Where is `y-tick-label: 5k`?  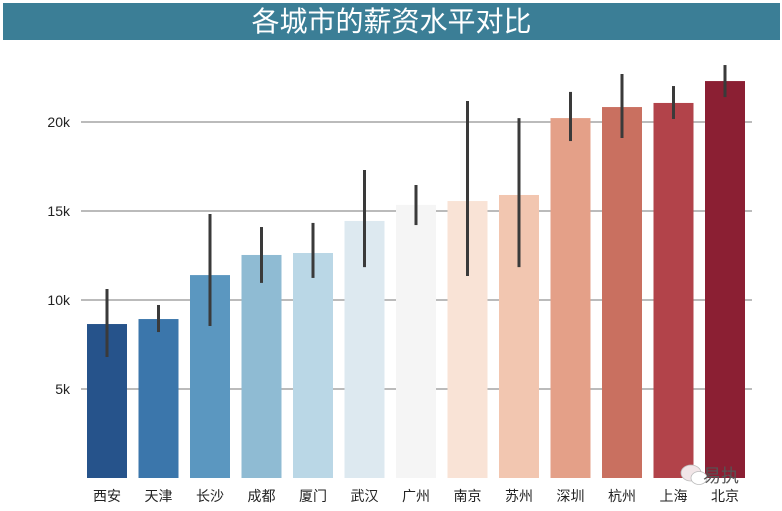 y-tick-label: 5k is located at coordinates (63, 389).